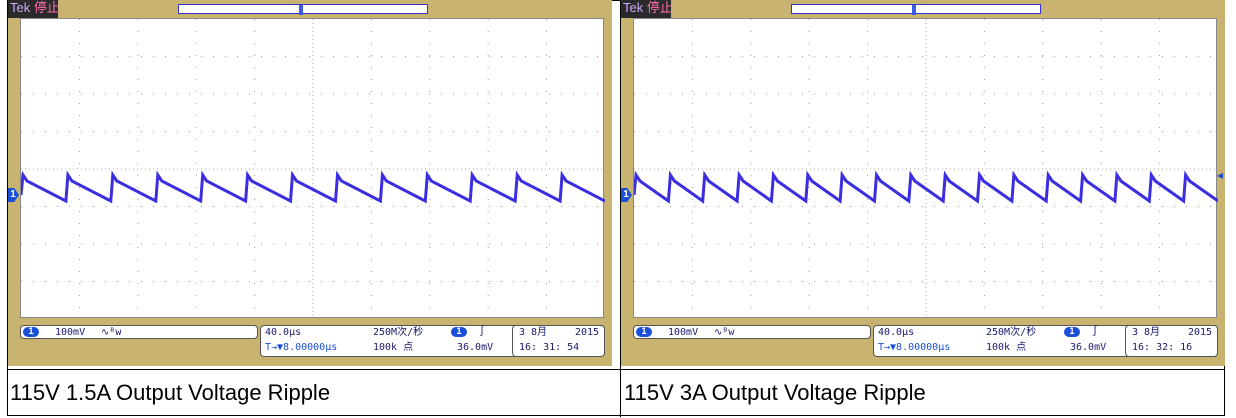 The image size is (1236, 418). What do you see at coordinates (1171, 341) in the screenshot?
I see `datetime-readout: 3 8月 2015 16: 32: 16` at bounding box center [1171, 341].